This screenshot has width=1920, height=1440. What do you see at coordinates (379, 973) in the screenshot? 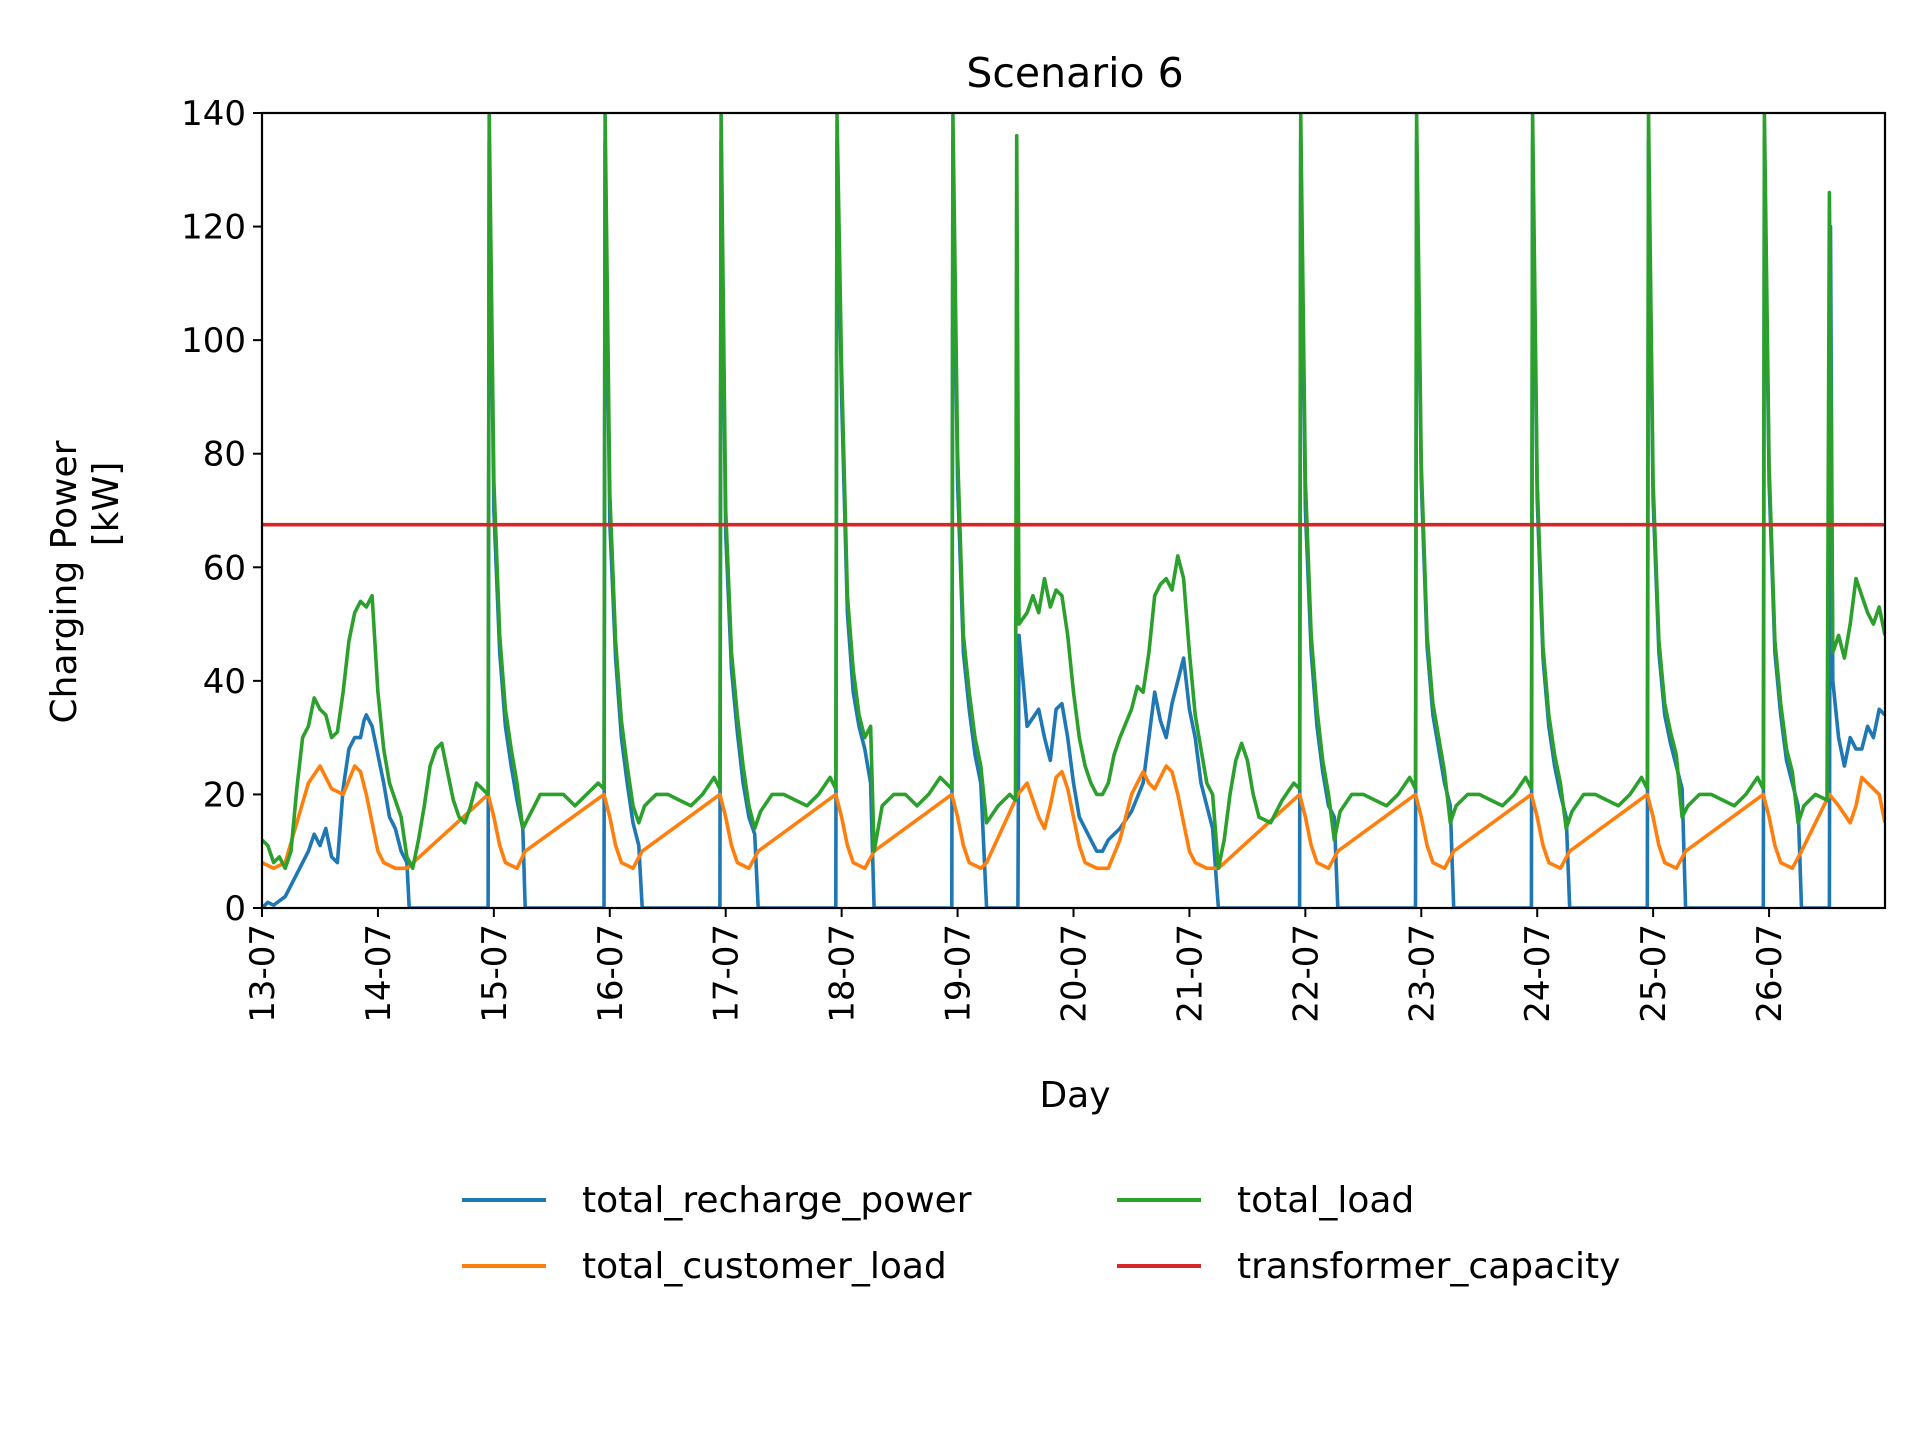
I see `x-tick-label: 14-07` at bounding box center [379, 973].